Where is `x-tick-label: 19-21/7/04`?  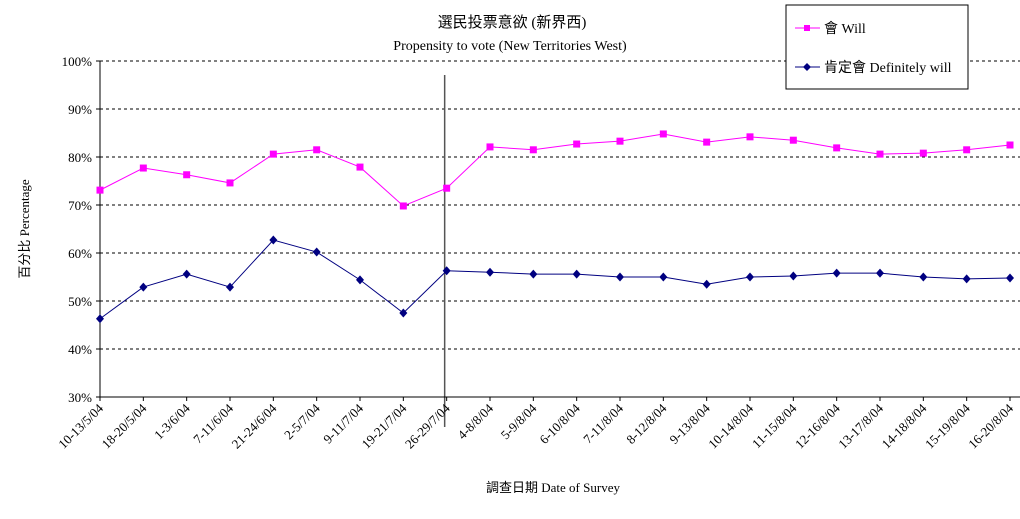
x-tick-label: 19-21/7/04 is located at coordinates (383, 425).